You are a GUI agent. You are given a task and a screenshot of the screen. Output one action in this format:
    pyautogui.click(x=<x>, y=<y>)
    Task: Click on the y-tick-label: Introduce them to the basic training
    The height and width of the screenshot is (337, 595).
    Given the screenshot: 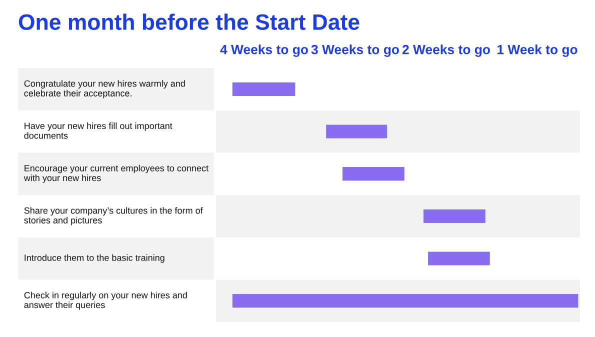 What is the action you would take?
    pyautogui.click(x=94, y=258)
    